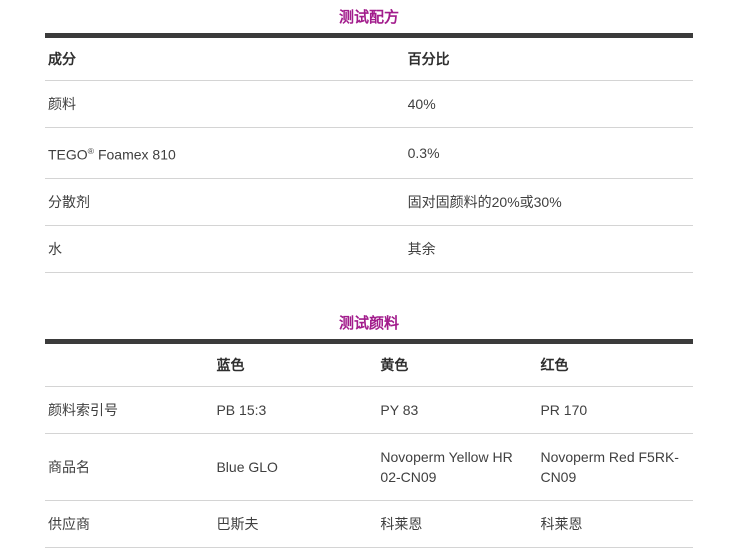 This screenshot has height=554, width=744. What do you see at coordinates (548, 202) in the screenshot?
I see `cell-percentage: 固对固颜料的20%或30%` at bounding box center [548, 202].